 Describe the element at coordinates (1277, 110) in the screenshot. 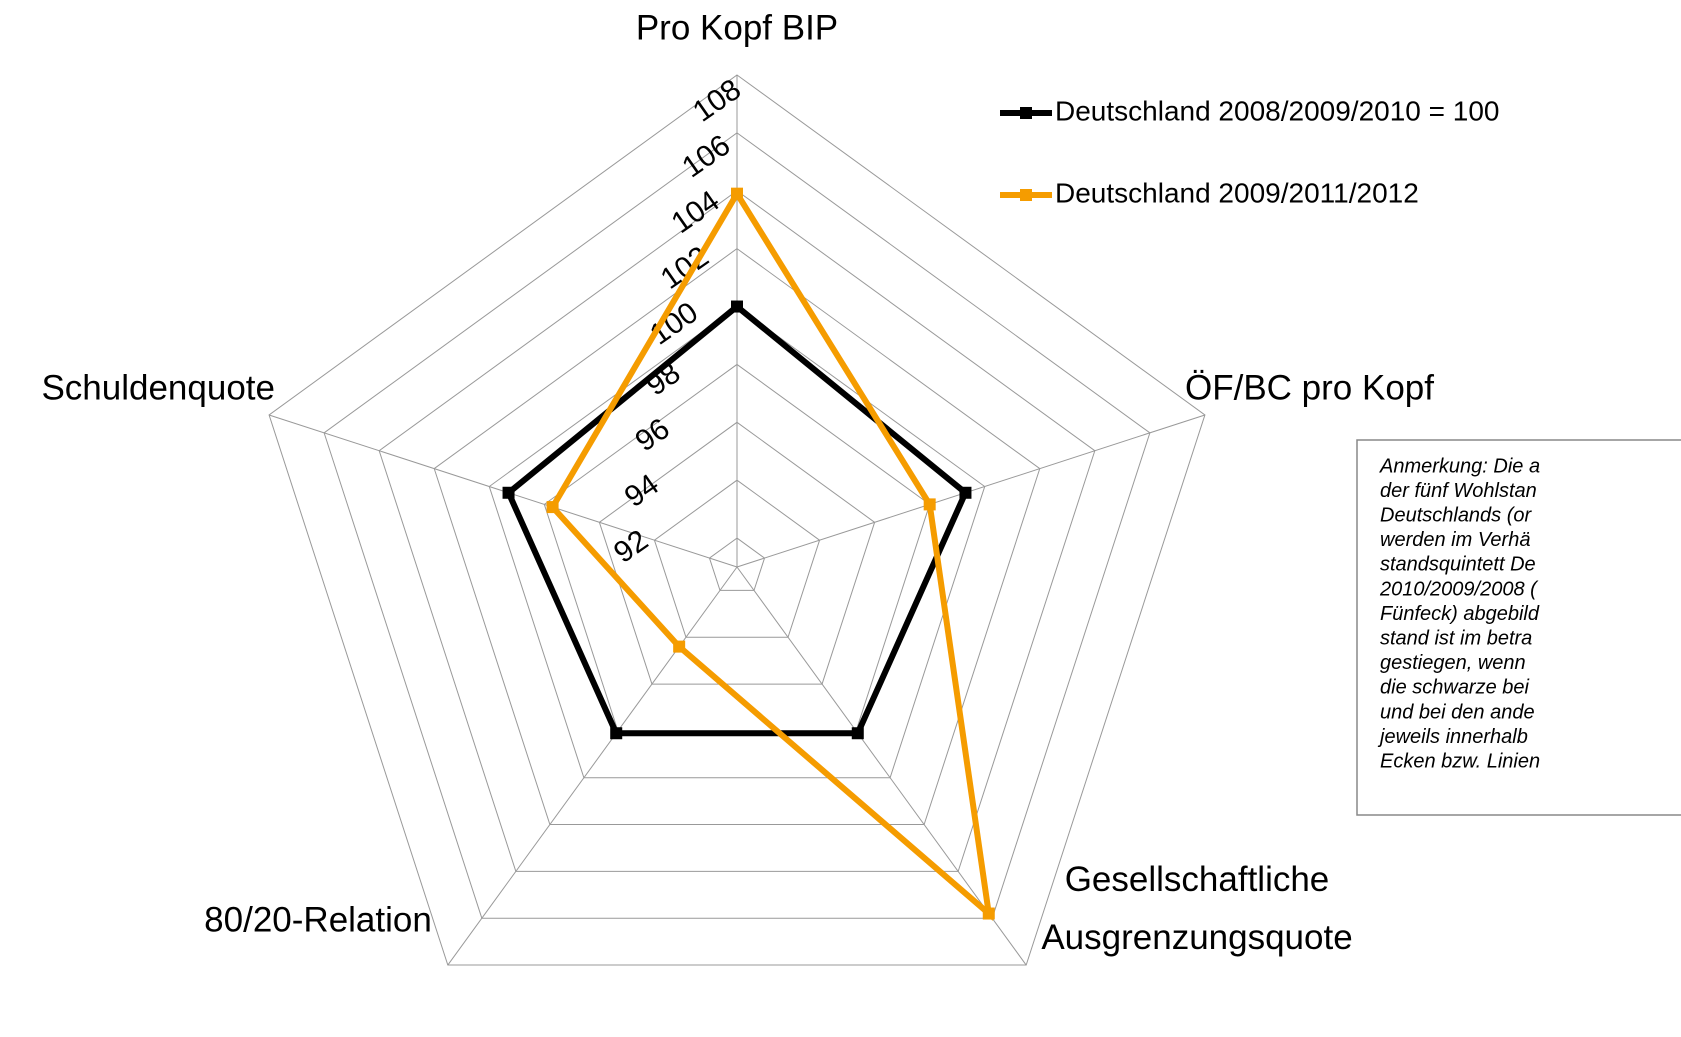

I see `legend-label: Deutschland 2008/2009/2010 = 100` at that location.